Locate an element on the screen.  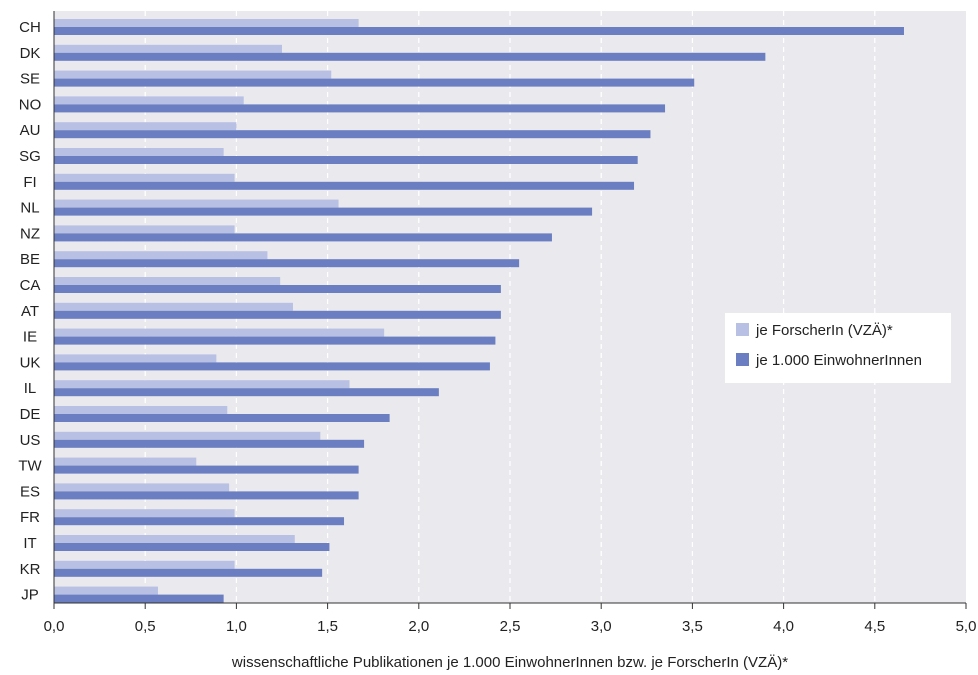
bar-per-1000-inhabitants-es is located at coordinates (206, 495).